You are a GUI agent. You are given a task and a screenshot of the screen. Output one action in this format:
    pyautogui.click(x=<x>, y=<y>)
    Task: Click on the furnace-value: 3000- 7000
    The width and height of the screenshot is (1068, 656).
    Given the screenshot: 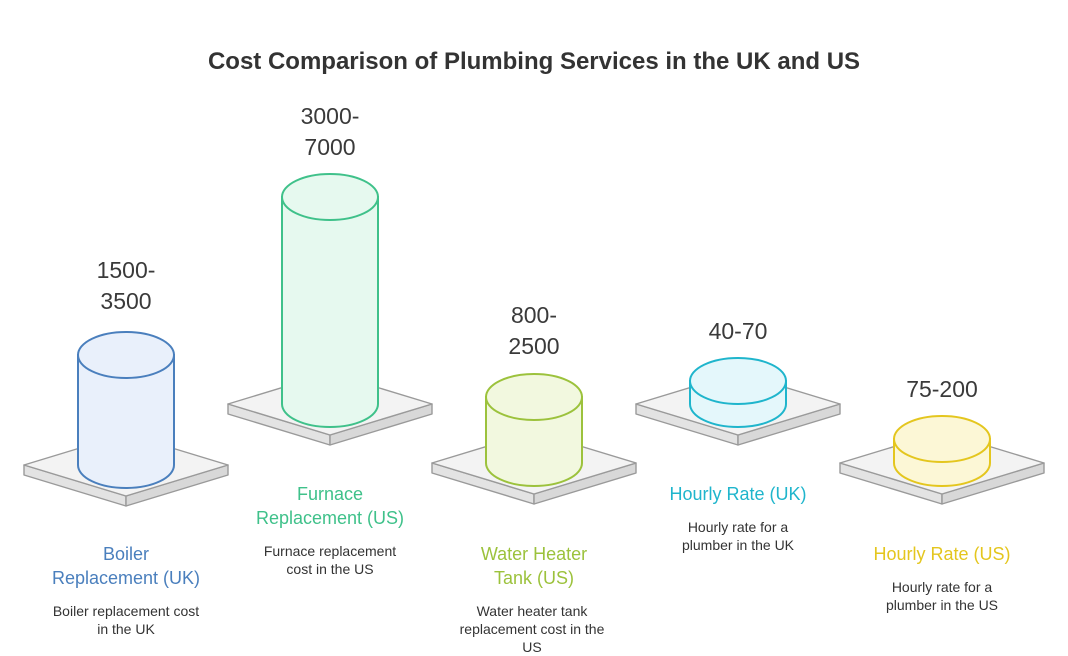 What is the action you would take?
    pyautogui.click(x=330, y=132)
    